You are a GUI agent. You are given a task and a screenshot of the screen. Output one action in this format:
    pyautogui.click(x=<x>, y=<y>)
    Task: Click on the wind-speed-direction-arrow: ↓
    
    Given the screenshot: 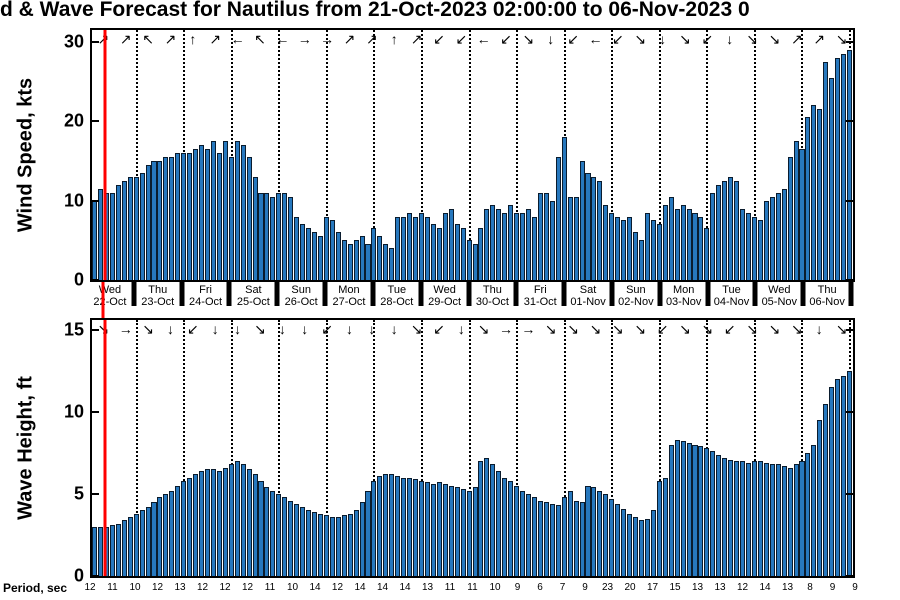 What is the action you would take?
    pyautogui.click(x=551, y=39)
    